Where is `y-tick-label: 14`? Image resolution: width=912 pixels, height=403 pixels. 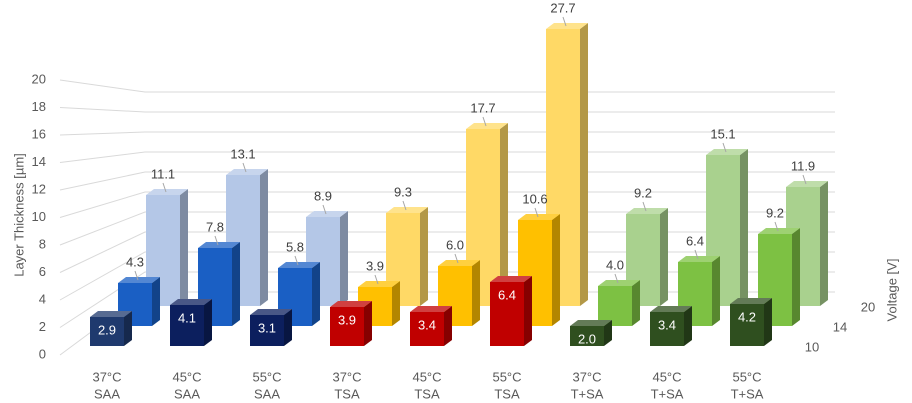 y-tick-label: 14 is located at coordinates (39, 161).